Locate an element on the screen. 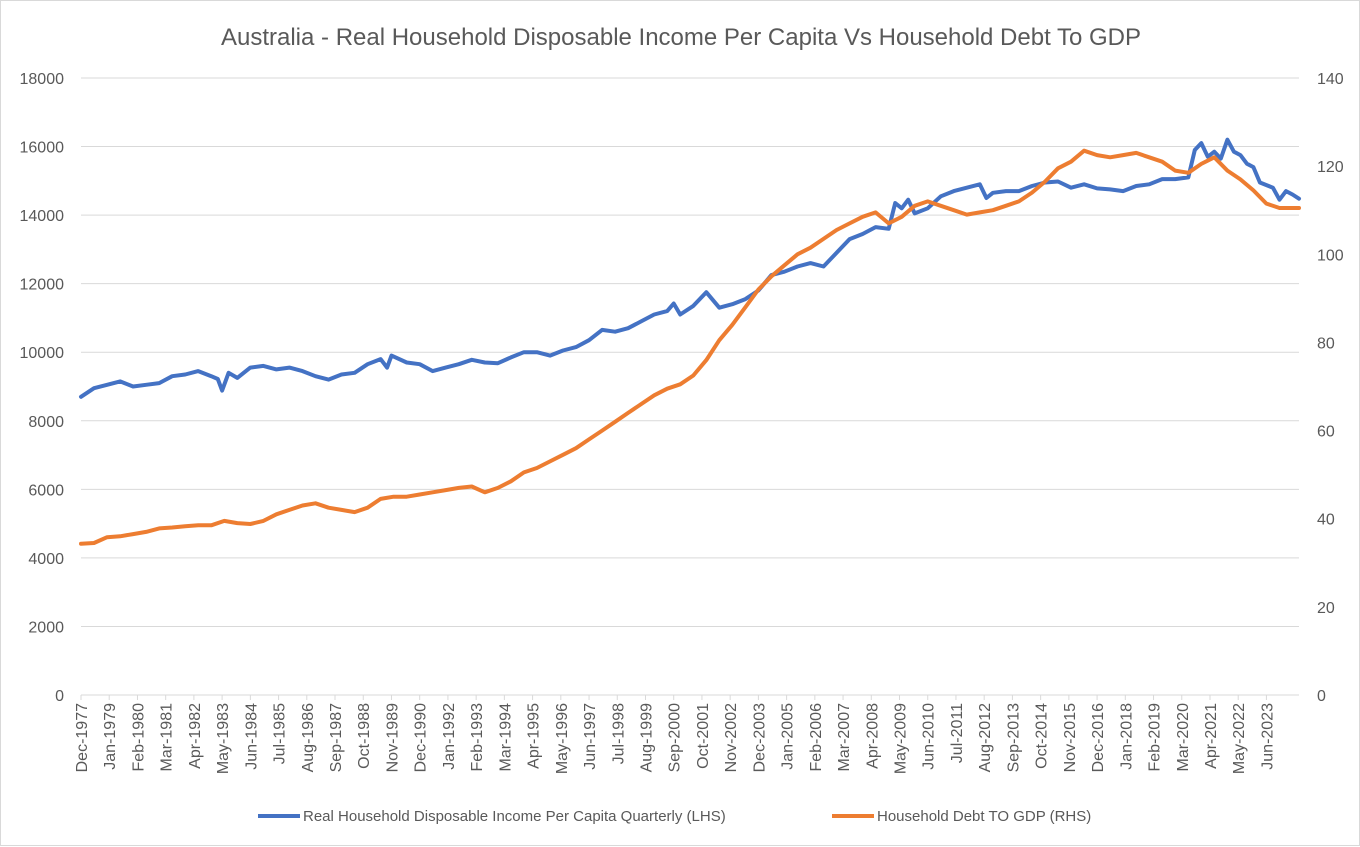 The height and width of the screenshot is (847, 1360). x-tick-label: Nov-1989 is located at coordinates (392, 737).